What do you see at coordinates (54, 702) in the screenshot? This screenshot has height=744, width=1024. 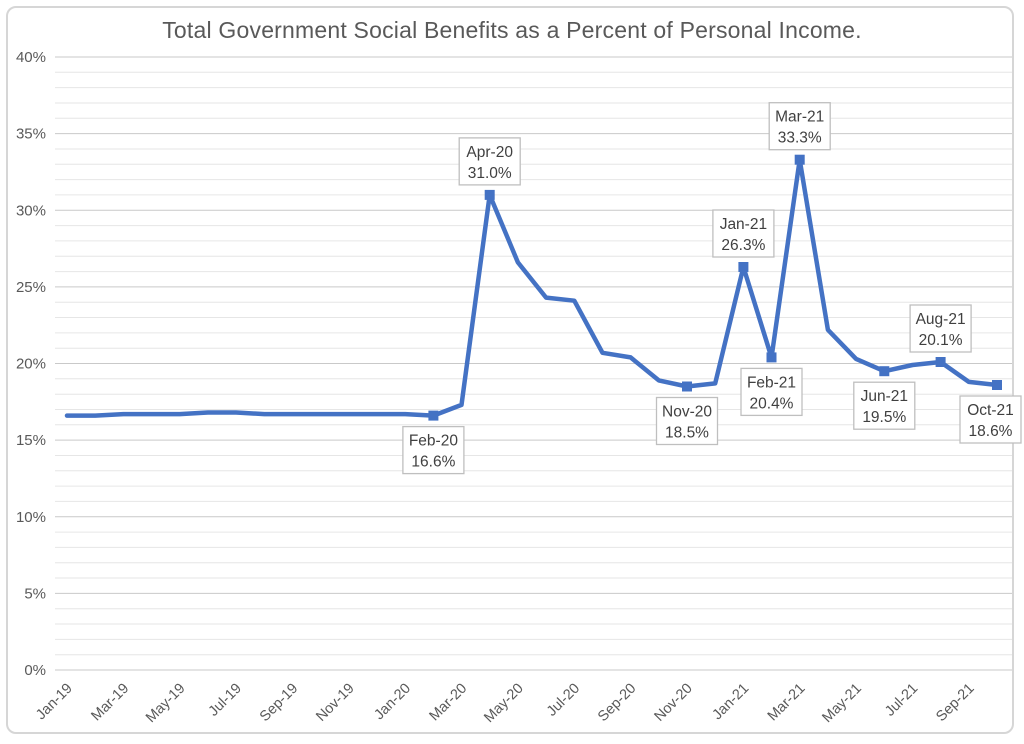 I see `x-axis-label: Jan-19` at bounding box center [54, 702].